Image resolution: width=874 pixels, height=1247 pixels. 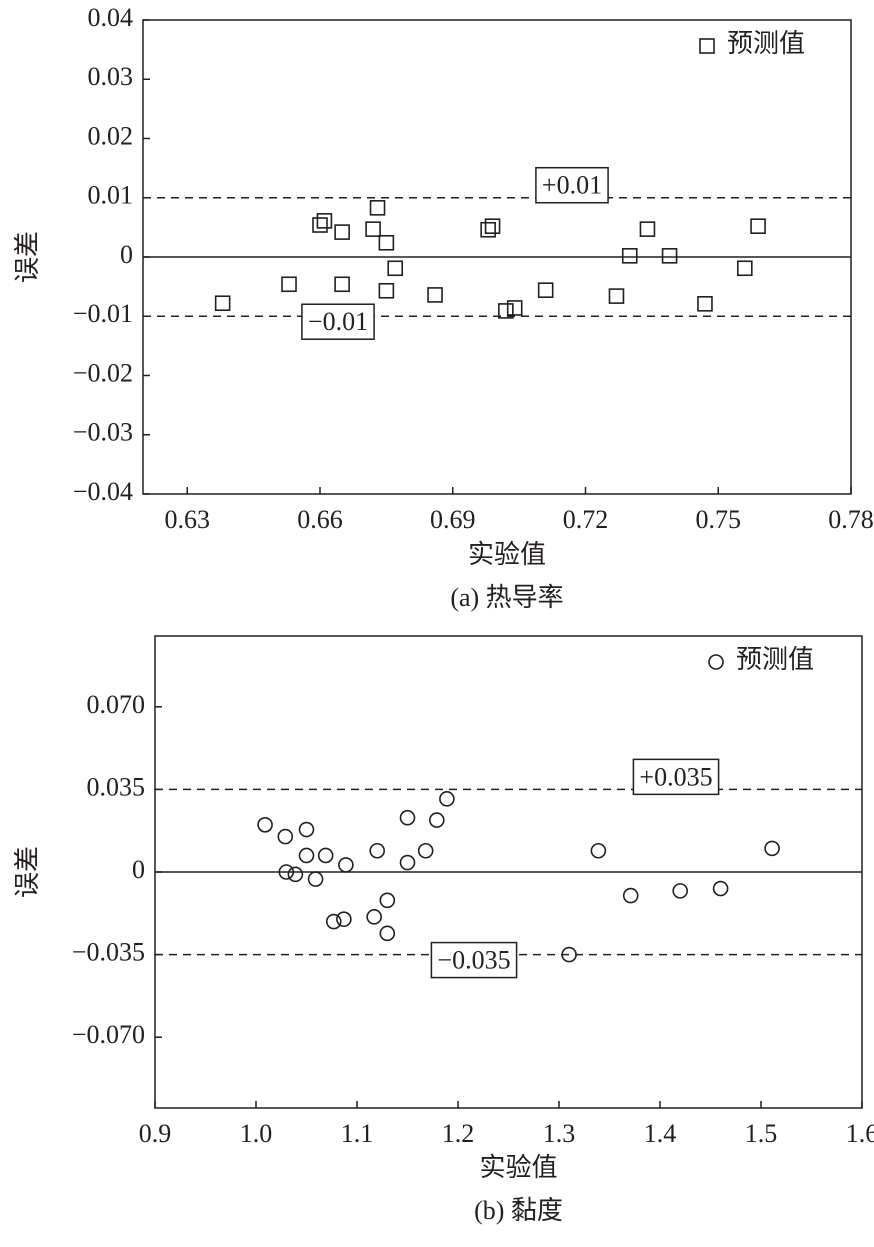 What do you see at coordinates (108, 1034) in the screenshot?
I see `y-tick-label: −0.070` at bounding box center [108, 1034].